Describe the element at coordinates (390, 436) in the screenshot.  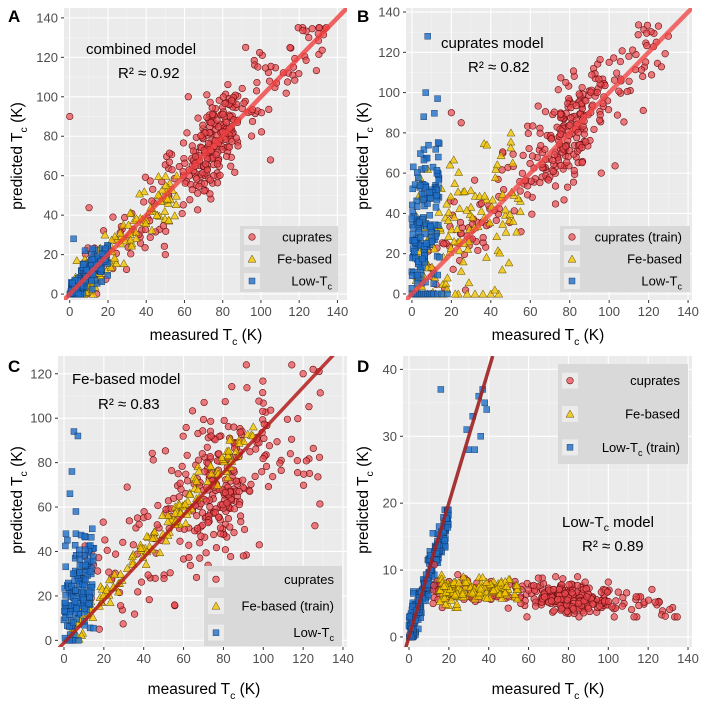
I see `y-tick-label: 30` at that location.